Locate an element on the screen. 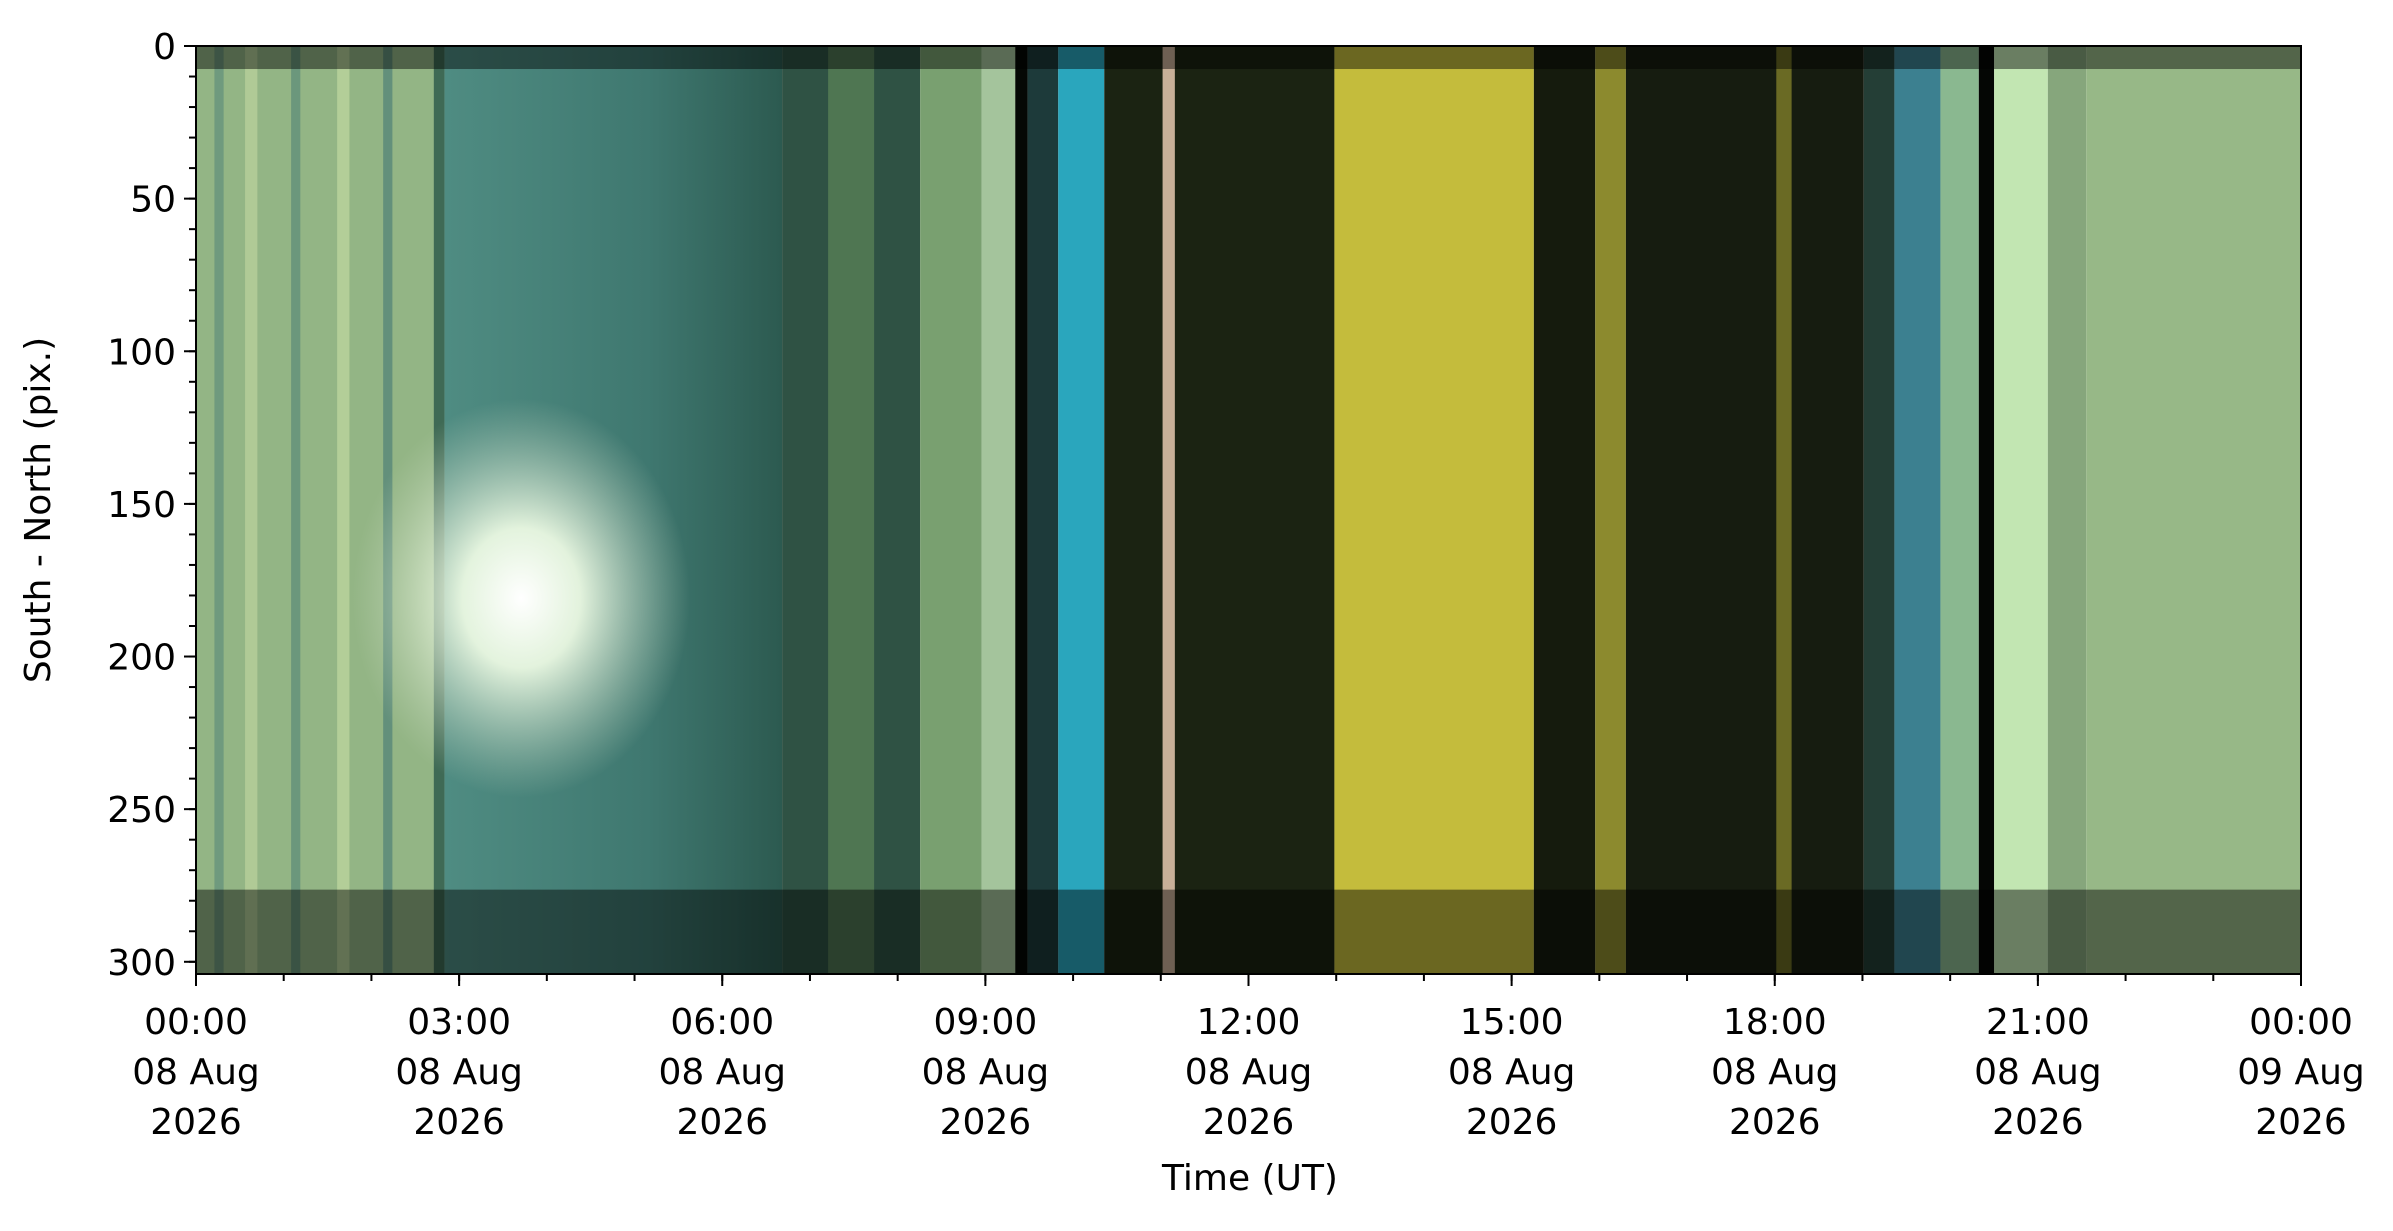  x-tick-label: 03:00 is located at coordinates (459, 1022).